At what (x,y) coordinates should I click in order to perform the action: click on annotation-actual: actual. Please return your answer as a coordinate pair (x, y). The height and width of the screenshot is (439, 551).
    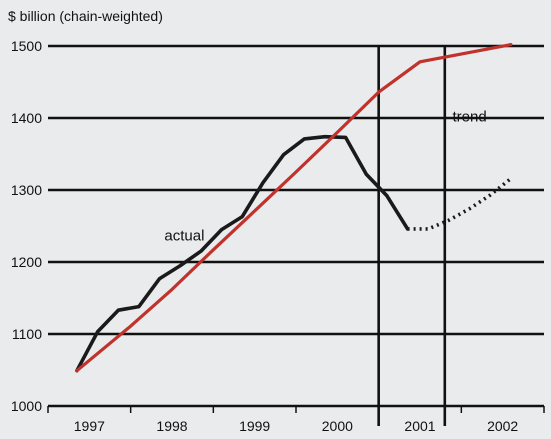
    Looking at the image, I should click on (184, 235).